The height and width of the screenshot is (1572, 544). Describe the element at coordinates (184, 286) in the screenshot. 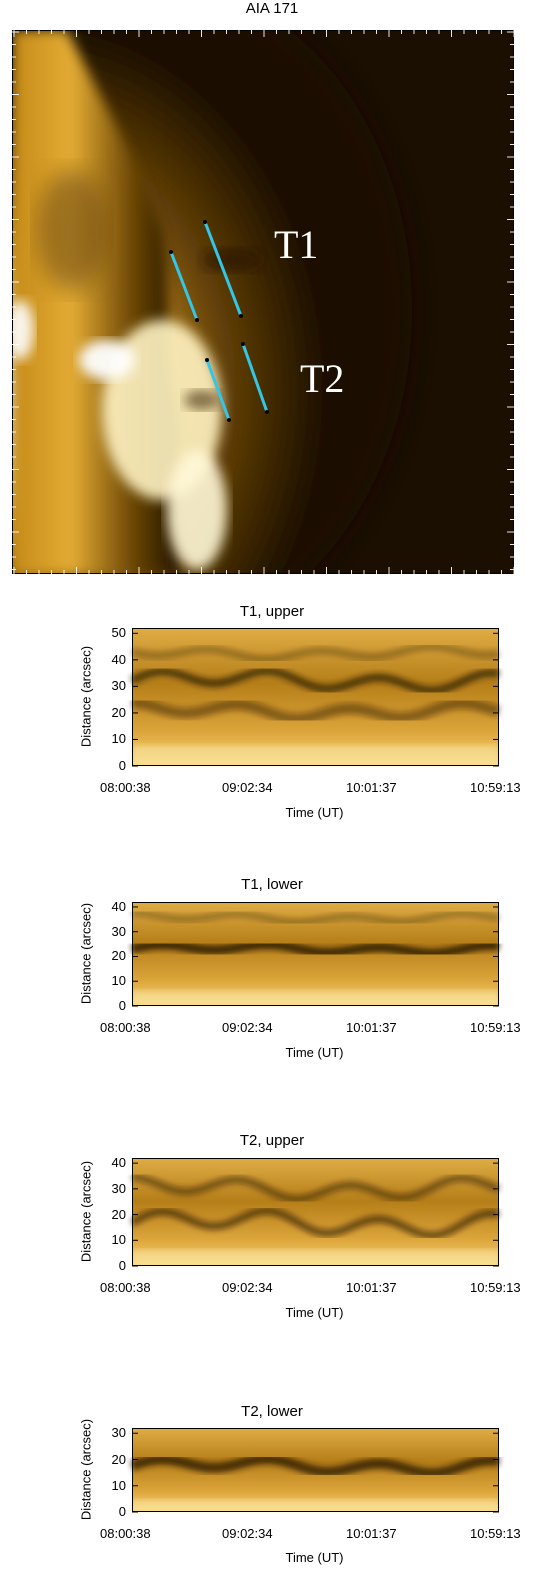

I see `slit-t1-lower` at that location.